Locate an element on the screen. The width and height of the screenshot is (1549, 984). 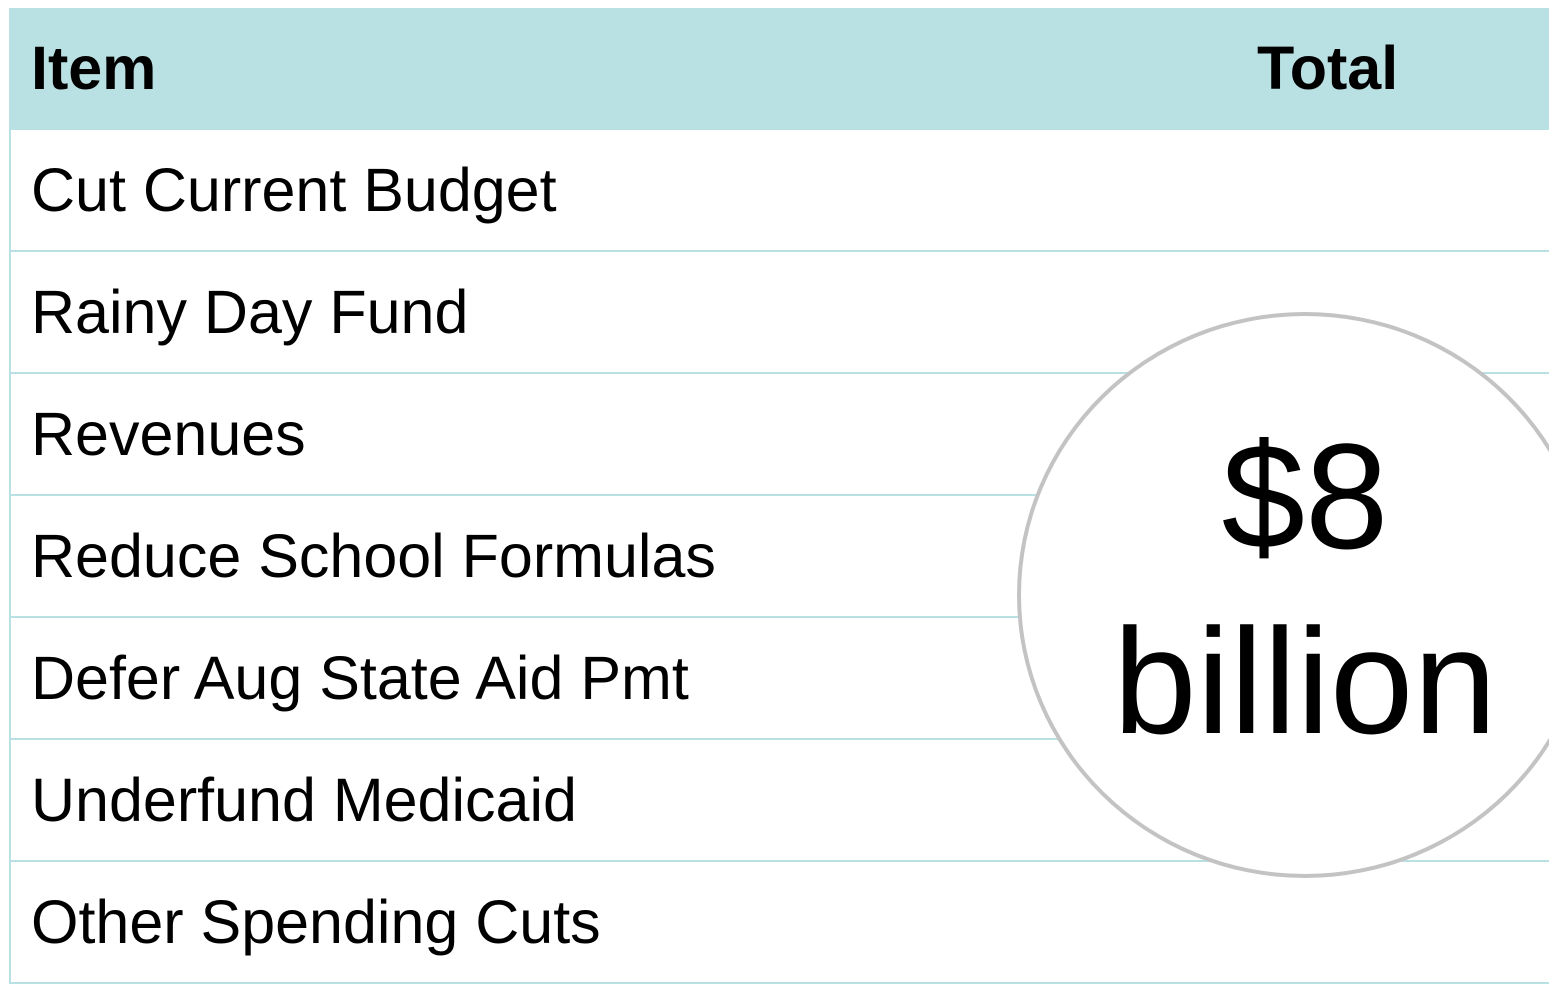
table-row: Reduce School Formulas is located at coordinates (780, 557).